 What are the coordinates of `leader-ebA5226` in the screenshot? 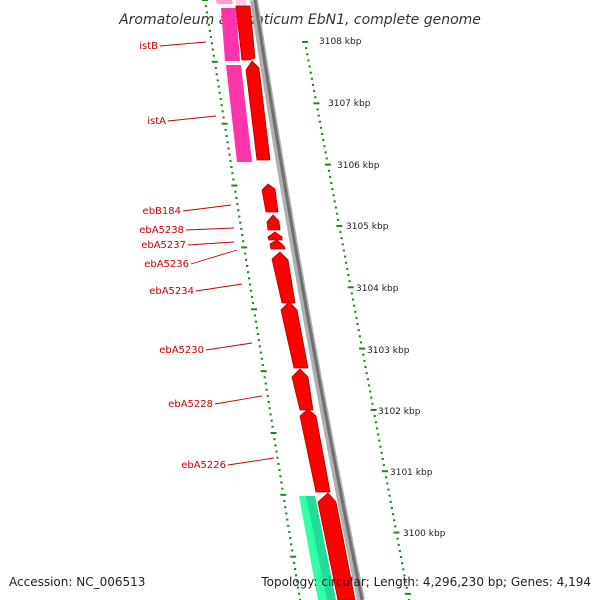 It's located at (251, 461).